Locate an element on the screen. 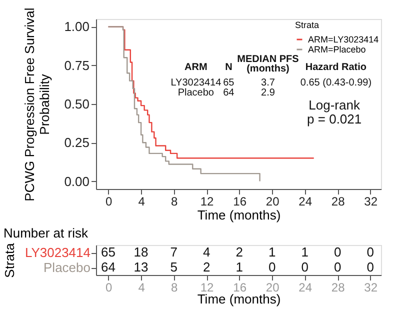 The image size is (393, 314). y-axis-title: Strata is located at coordinates (9, 260).